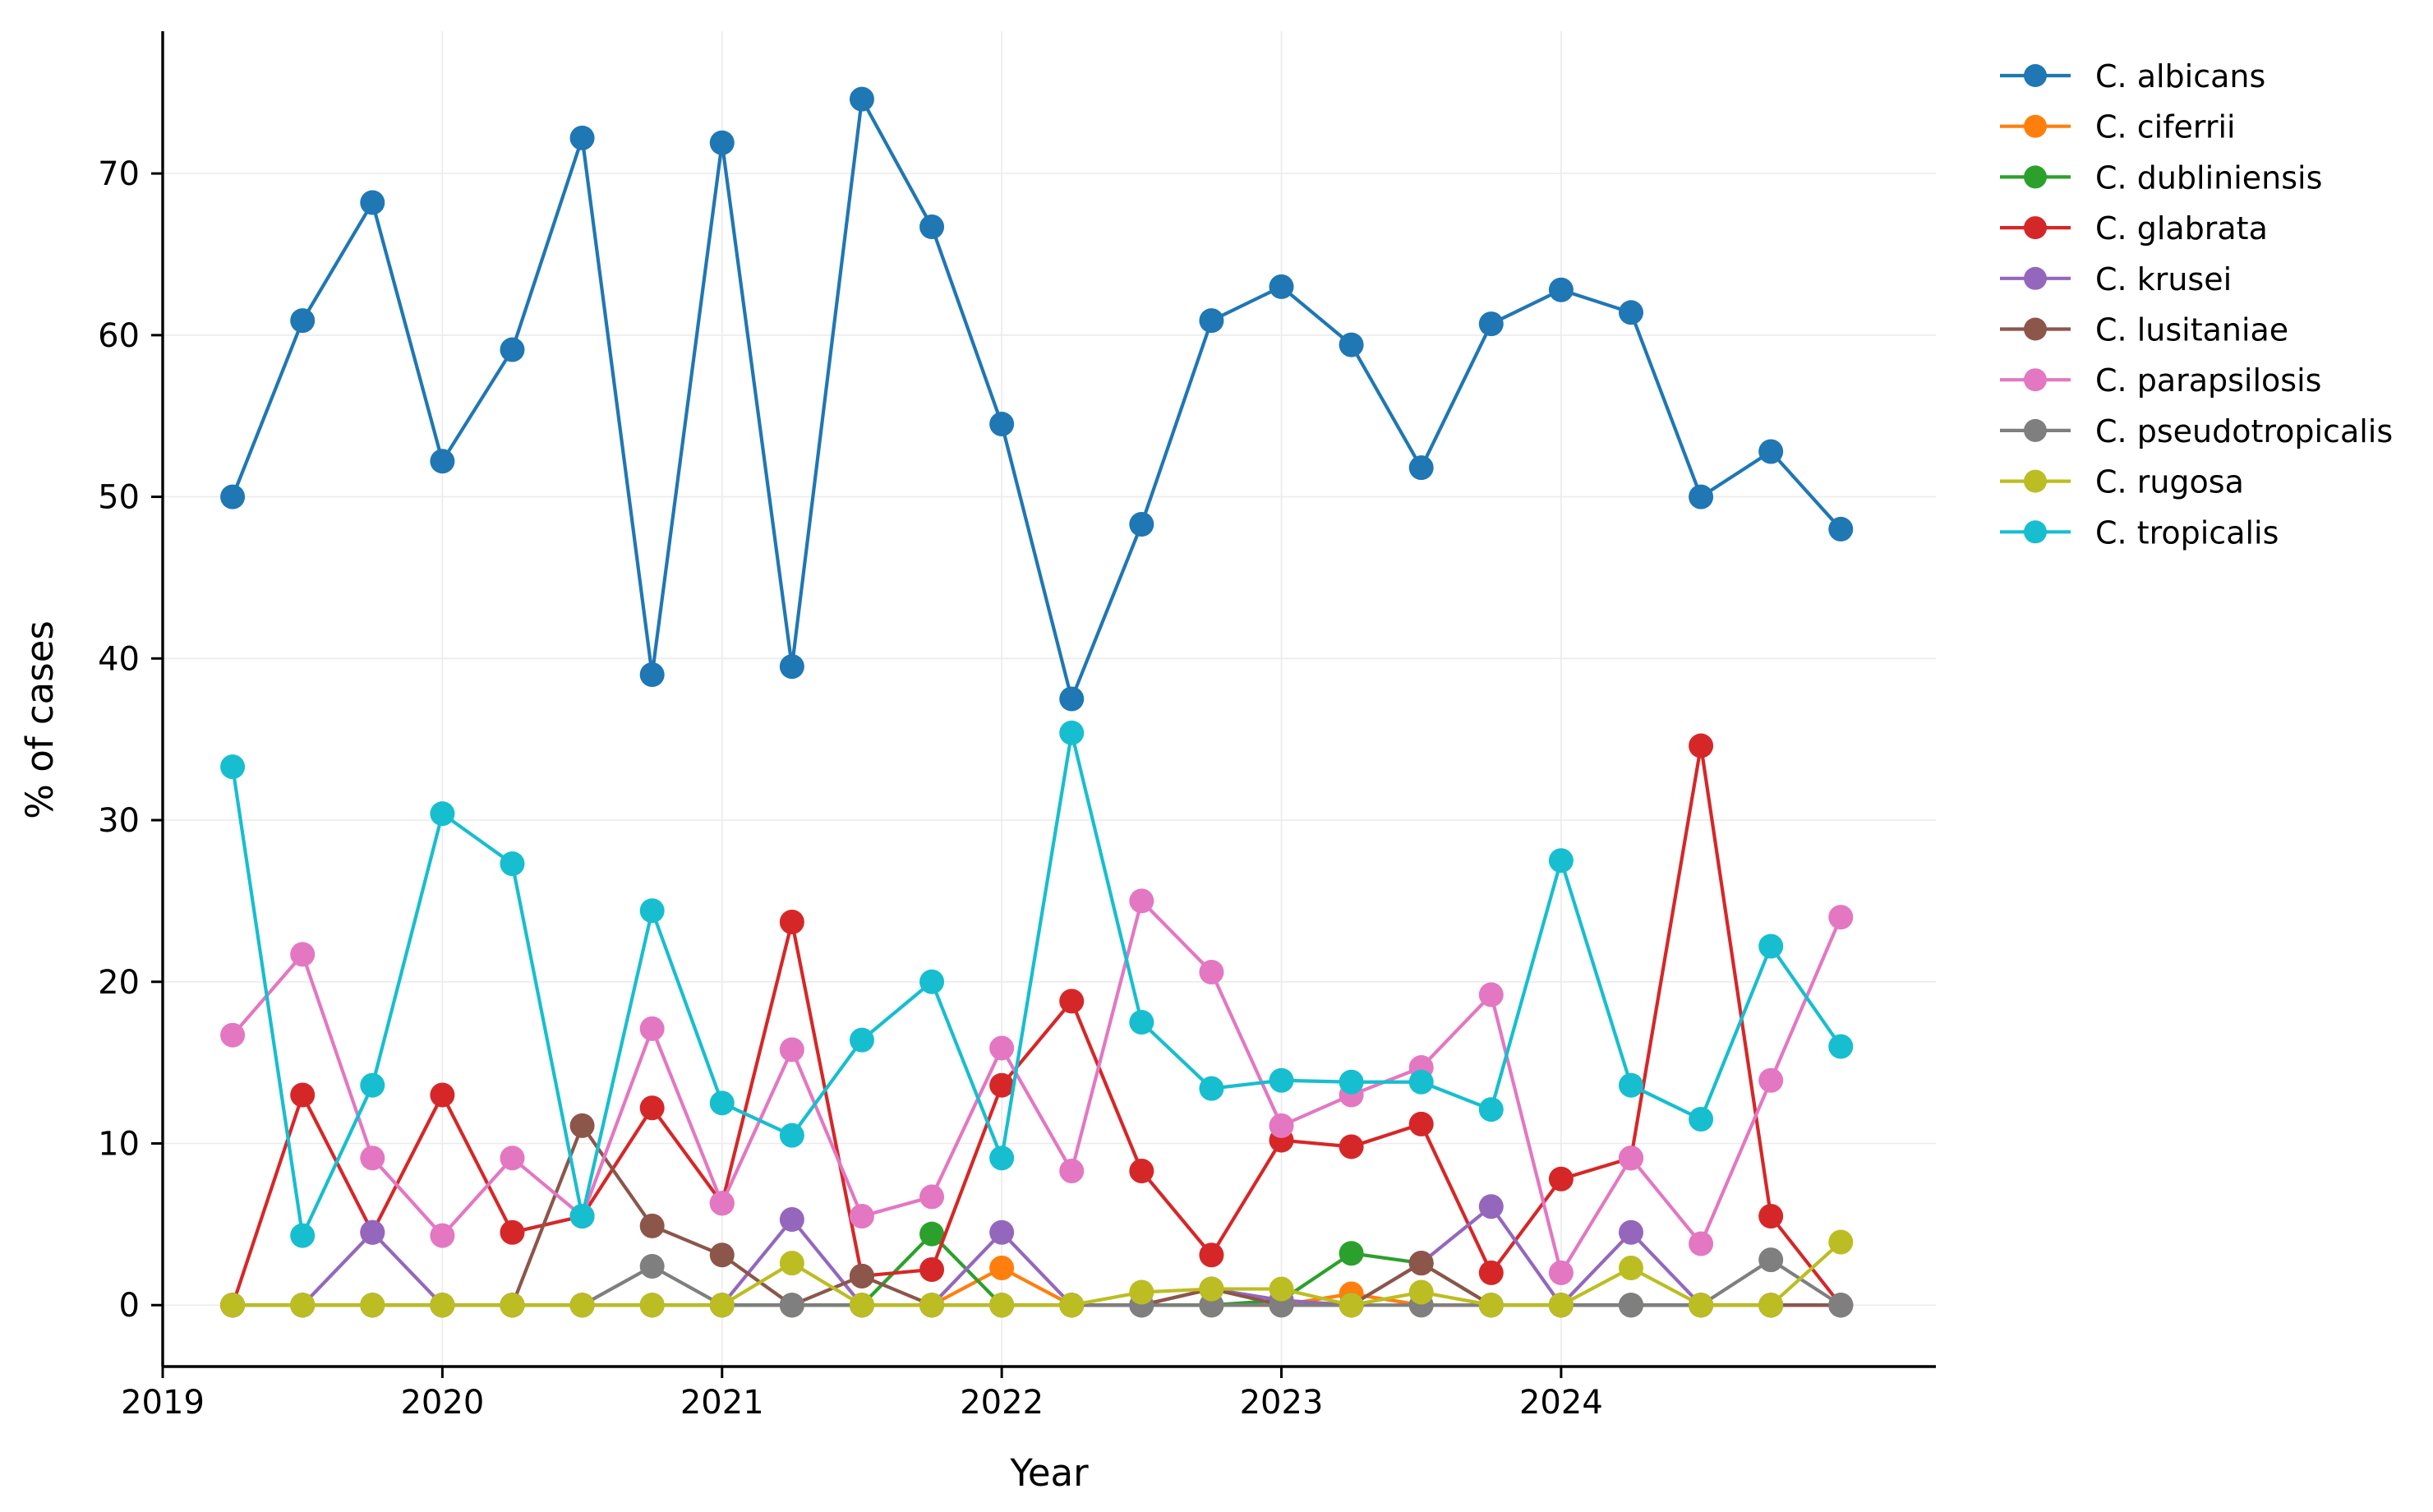 The width and height of the screenshot is (2433, 1512). What do you see at coordinates (119, 659) in the screenshot?
I see `y-tick-label: 40` at bounding box center [119, 659].